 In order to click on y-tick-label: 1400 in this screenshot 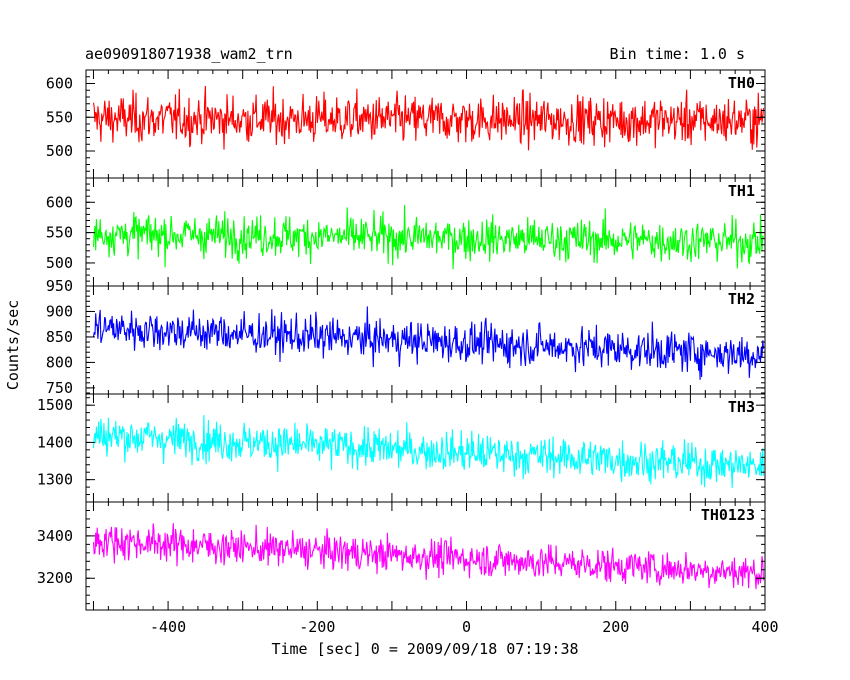, I will do `click(55, 442)`.